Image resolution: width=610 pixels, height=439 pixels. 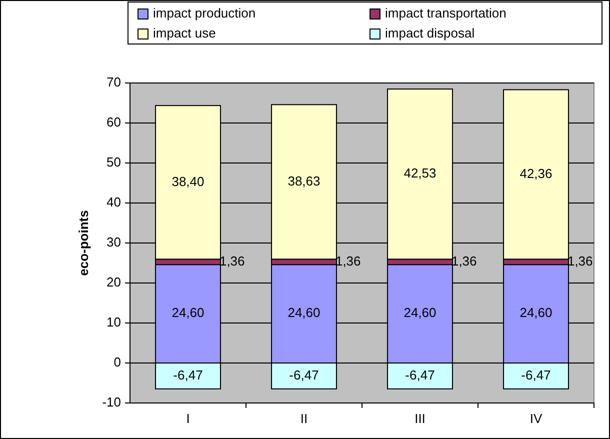 I want to click on x-tick-label: II, so click(x=304, y=418).